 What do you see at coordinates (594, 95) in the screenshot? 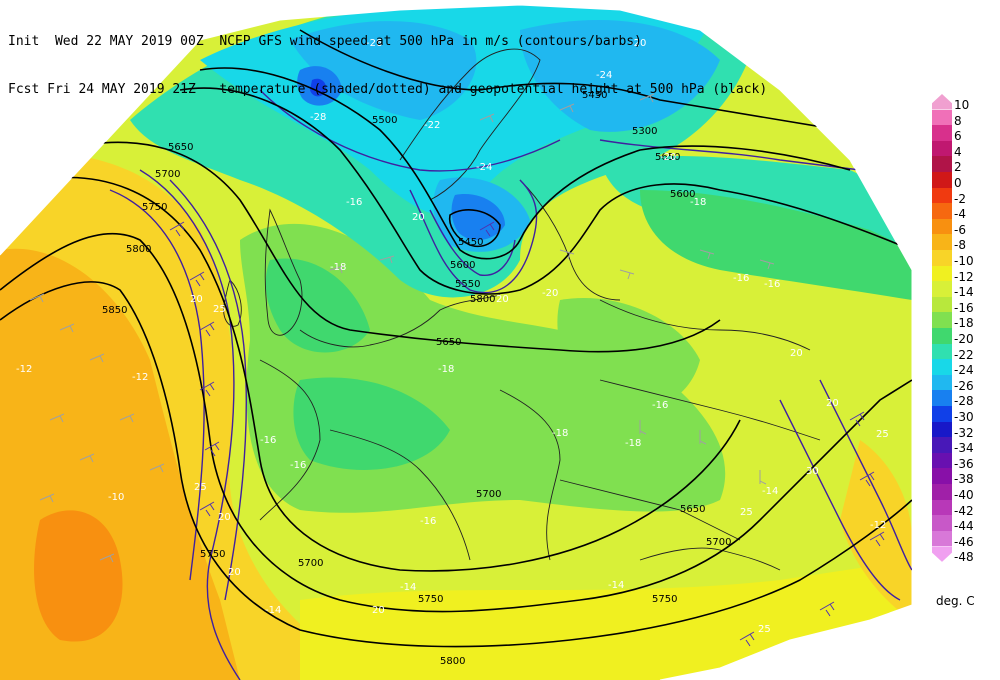
I see `height-label: 5450` at bounding box center [594, 95].